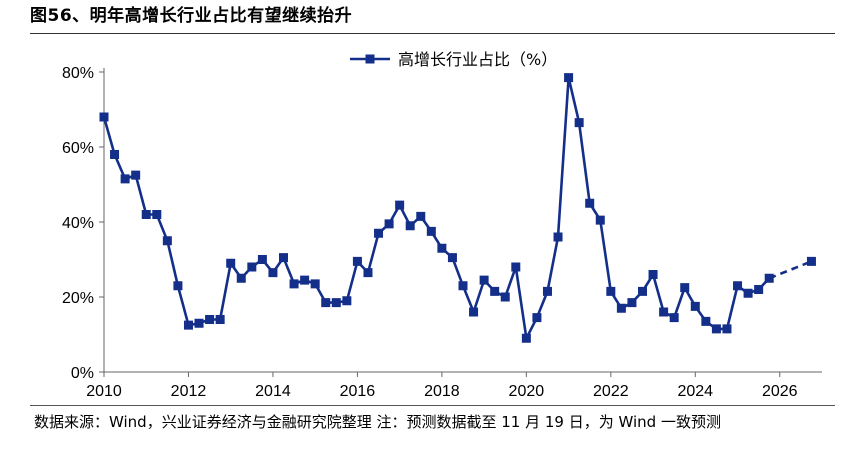 Image resolution: width=865 pixels, height=459 pixels. What do you see at coordinates (104, 391) in the screenshot?
I see `x-tick-label: 2010` at bounding box center [104, 391].